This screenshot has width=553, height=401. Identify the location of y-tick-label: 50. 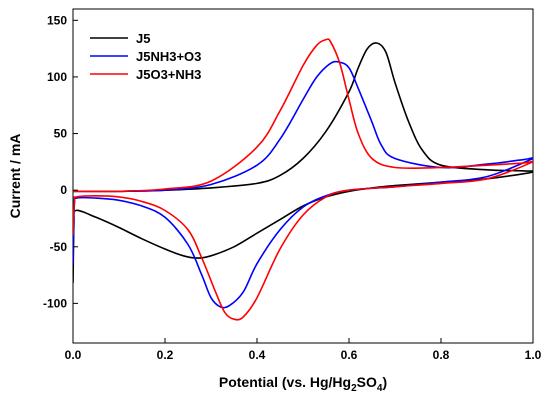
(61, 134).